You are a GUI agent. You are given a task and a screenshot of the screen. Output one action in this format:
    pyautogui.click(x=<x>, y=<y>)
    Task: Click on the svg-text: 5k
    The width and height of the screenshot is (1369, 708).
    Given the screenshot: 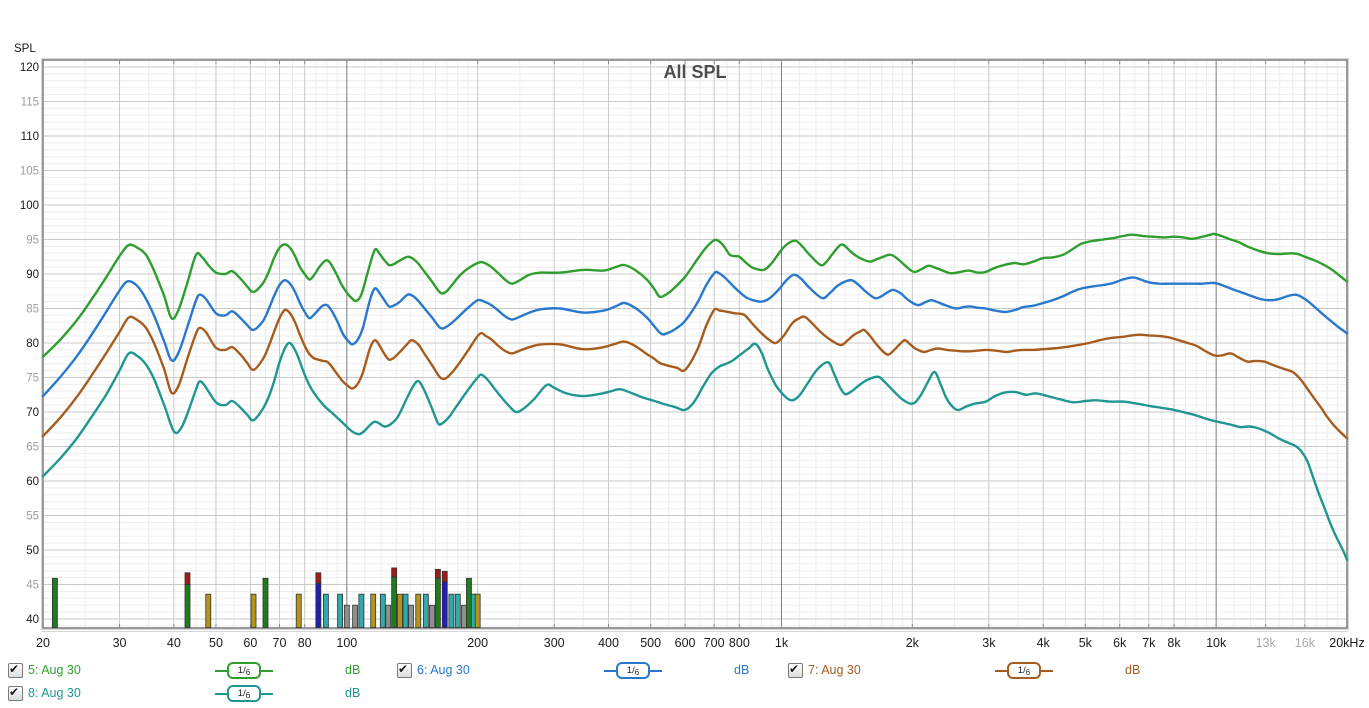 What is the action you would take?
    pyautogui.click(x=1086, y=643)
    